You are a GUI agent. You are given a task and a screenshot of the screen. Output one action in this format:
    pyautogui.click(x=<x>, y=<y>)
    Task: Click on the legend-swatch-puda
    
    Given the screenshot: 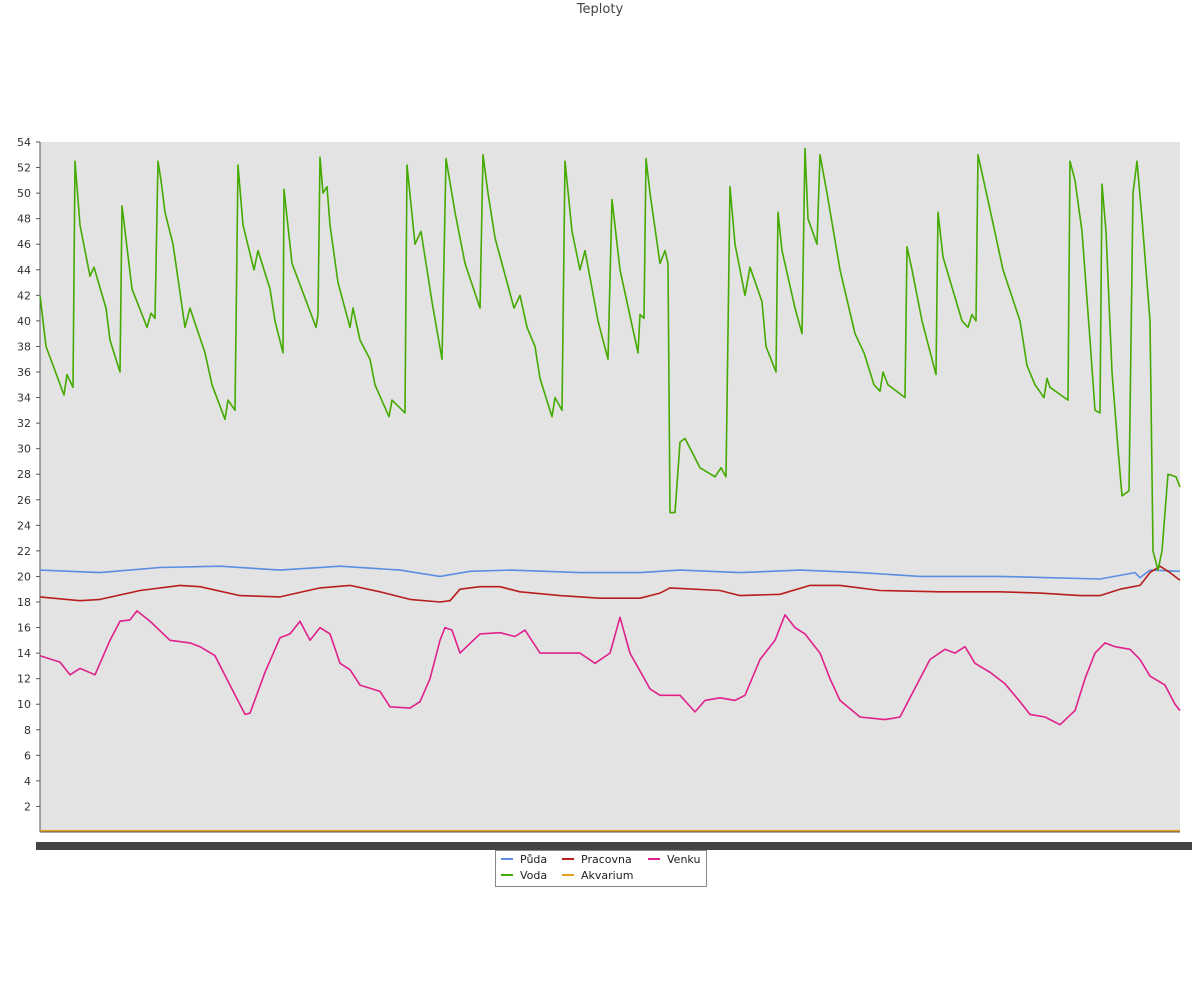 What is the action you would take?
    pyautogui.click(x=507, y=859)
    